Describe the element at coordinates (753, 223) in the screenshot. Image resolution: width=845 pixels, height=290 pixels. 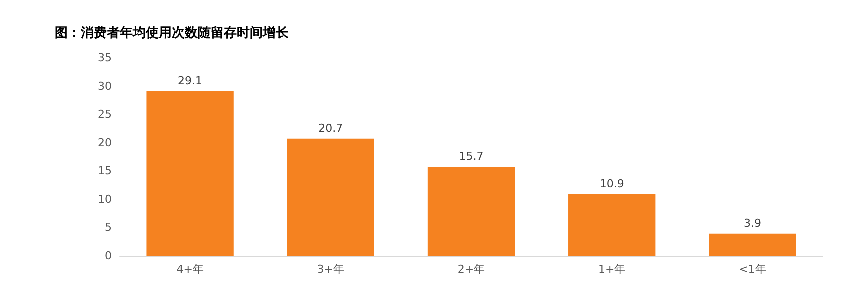
I see `data-label: 3.9` at that location.